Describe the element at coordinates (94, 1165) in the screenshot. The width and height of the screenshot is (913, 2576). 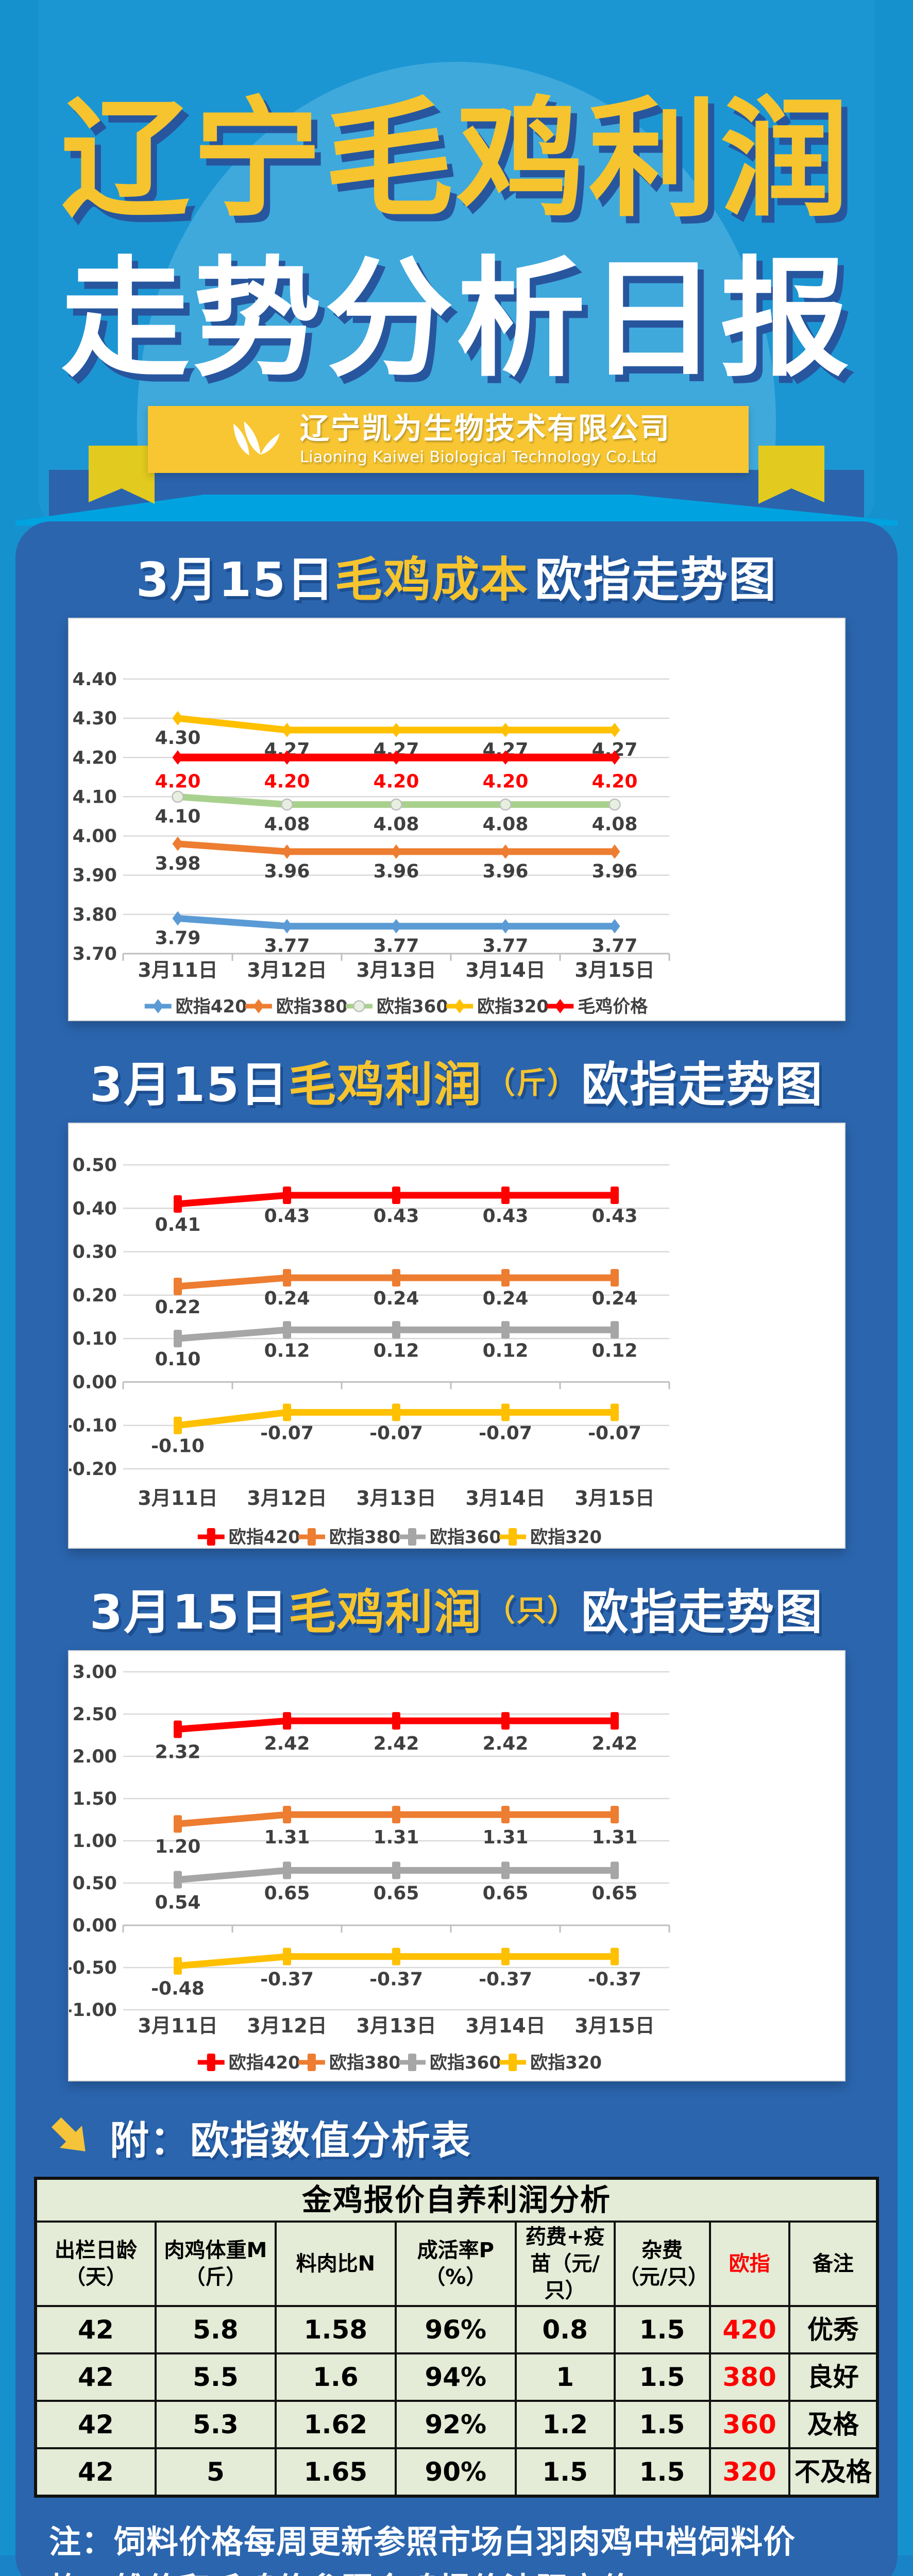
I see `svg-text: 0.50` at that location.